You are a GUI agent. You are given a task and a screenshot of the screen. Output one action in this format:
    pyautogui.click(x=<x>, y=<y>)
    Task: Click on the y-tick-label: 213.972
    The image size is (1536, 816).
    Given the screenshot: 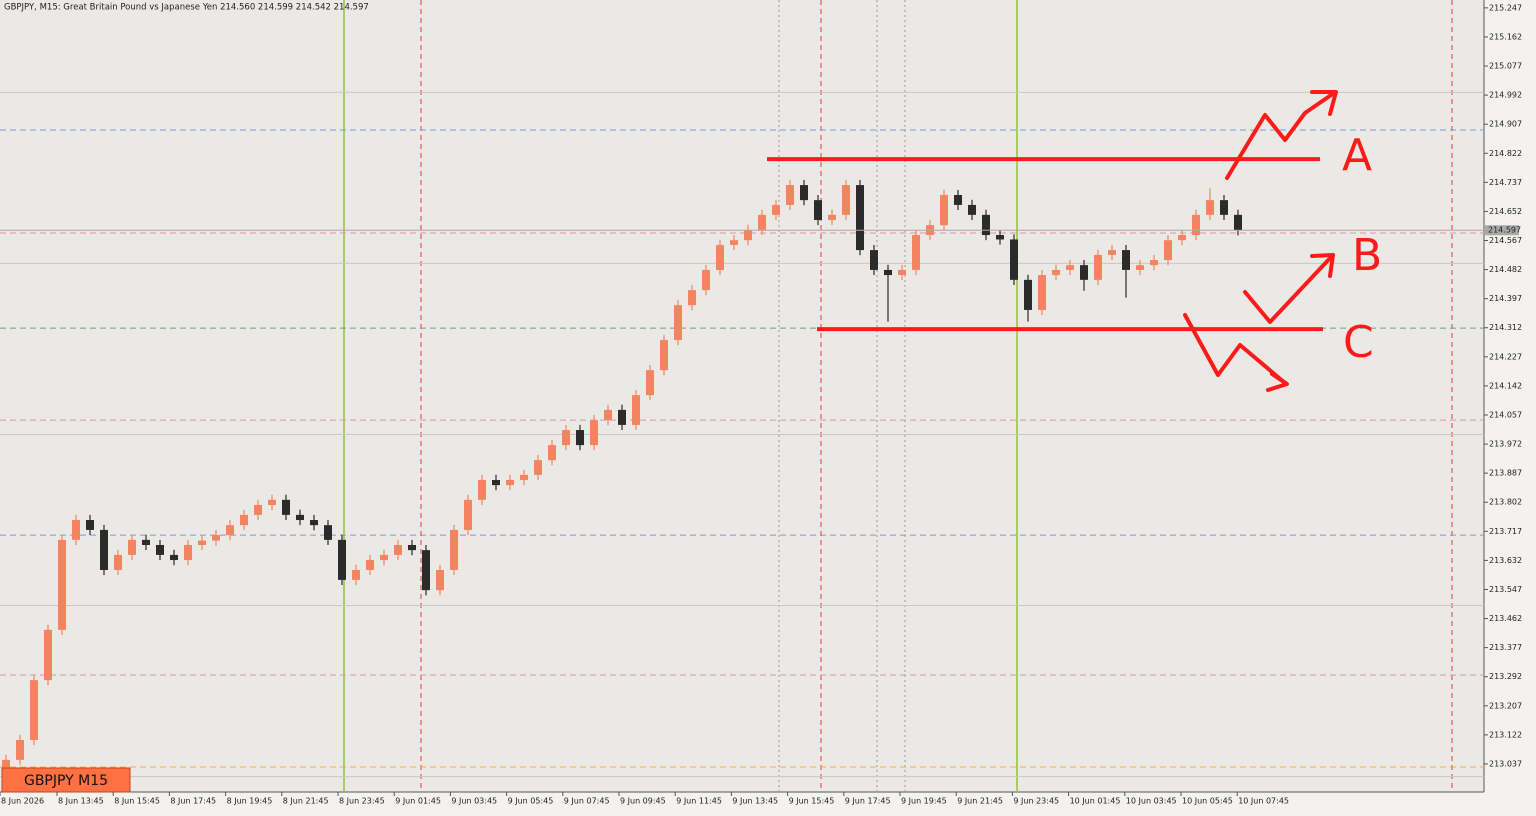 What is the action you would take?
    pyautogui.click(x=1505, y=444)
    